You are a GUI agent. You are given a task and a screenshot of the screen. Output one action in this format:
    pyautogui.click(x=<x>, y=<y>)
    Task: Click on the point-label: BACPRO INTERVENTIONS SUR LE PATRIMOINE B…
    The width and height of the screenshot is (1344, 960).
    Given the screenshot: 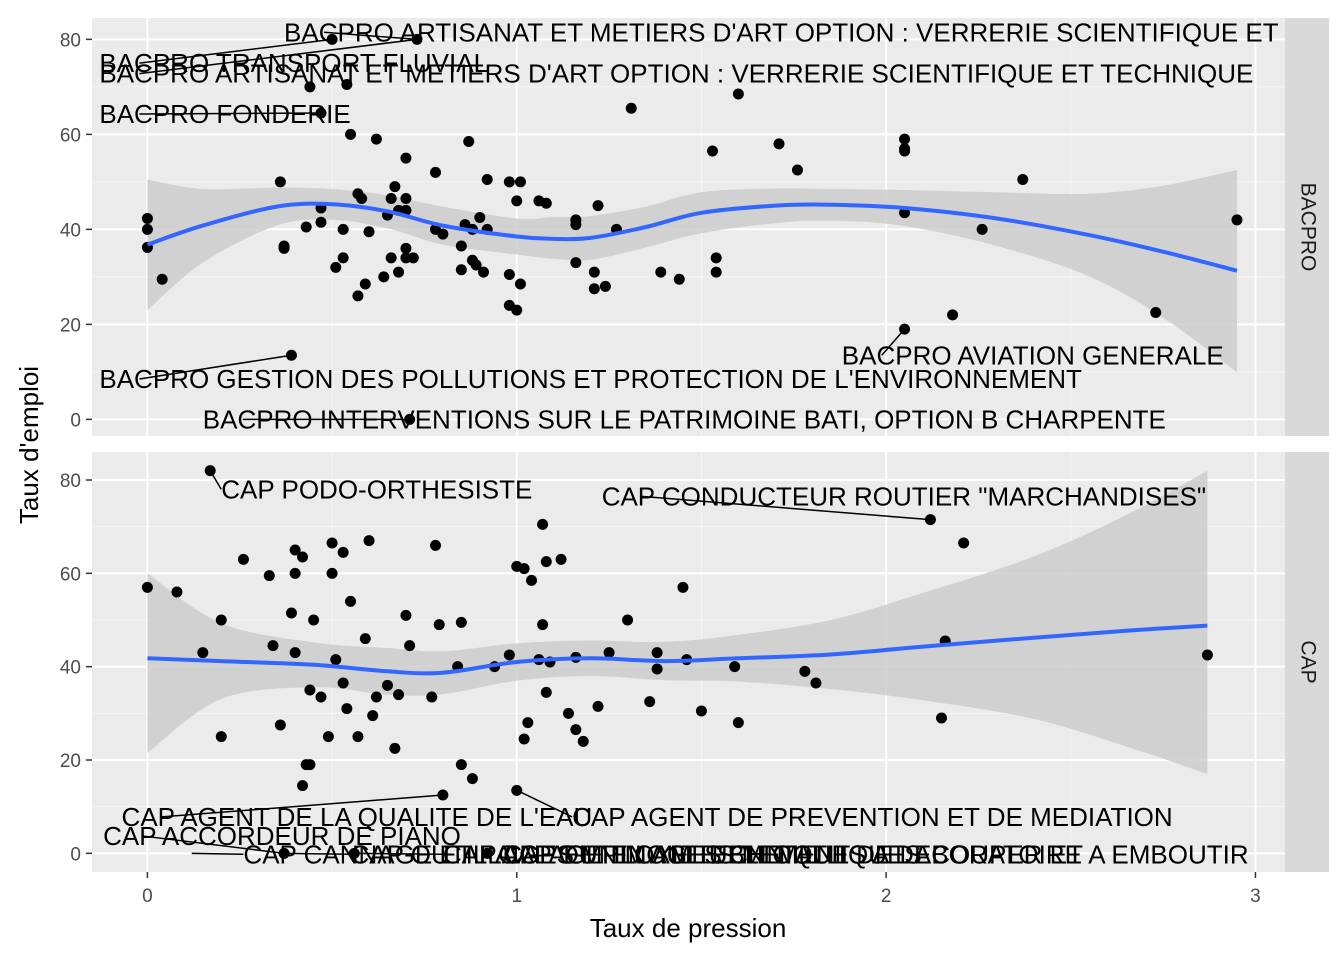 What is the action you would take?
    pyautogui.click(x=684, y=419)
    